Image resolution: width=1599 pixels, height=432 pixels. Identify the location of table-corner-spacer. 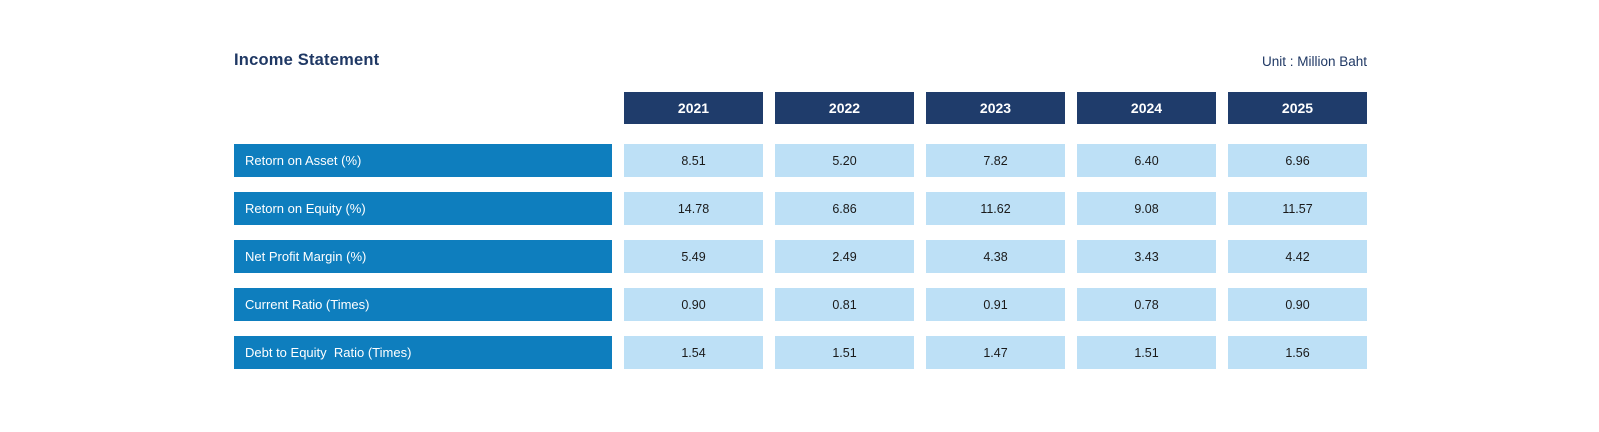
(423, 110).